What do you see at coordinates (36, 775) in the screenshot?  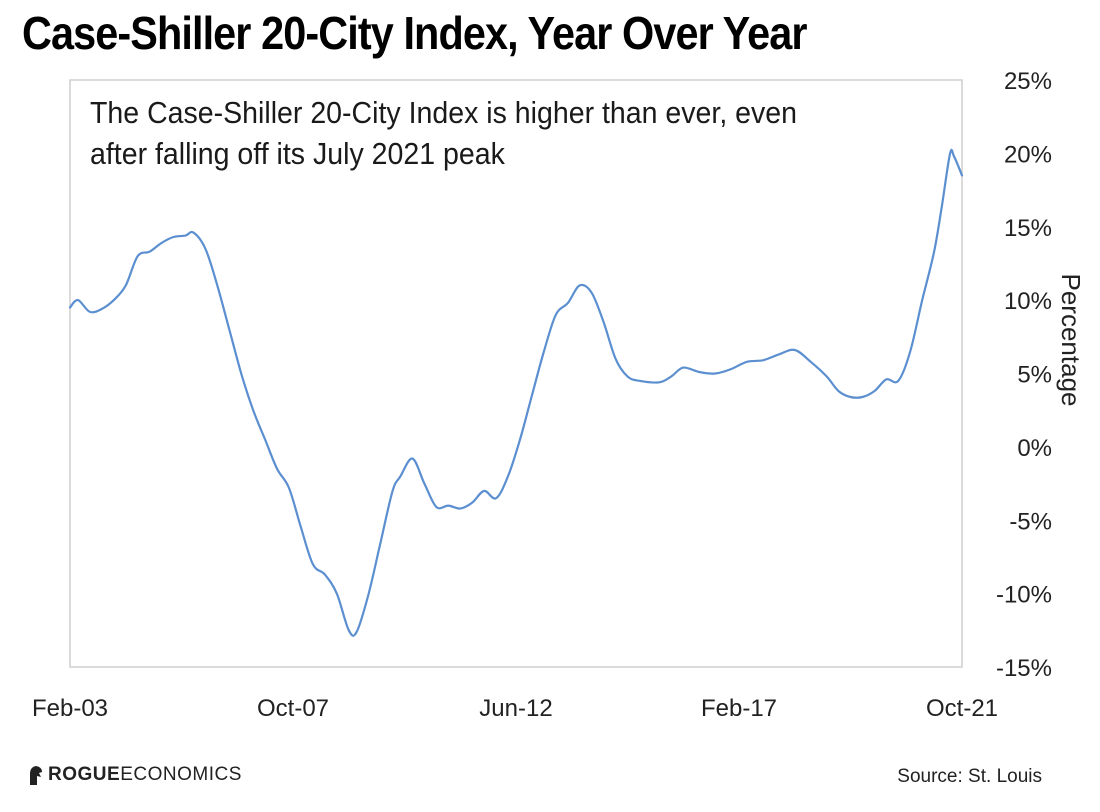 I see `rogue-logo-icon` at bounding box center [36, 775].